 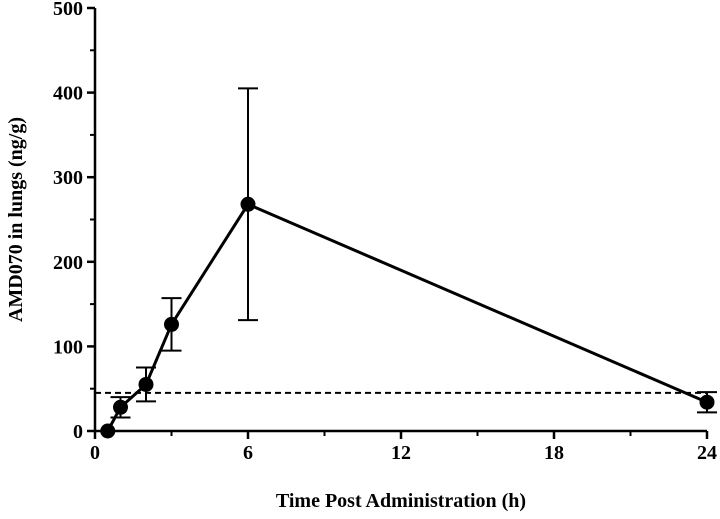 What do you see at coordinates (95, 453) in the screenshot?
I see `x-tick-label: 0` at bounding box center [95, 453].